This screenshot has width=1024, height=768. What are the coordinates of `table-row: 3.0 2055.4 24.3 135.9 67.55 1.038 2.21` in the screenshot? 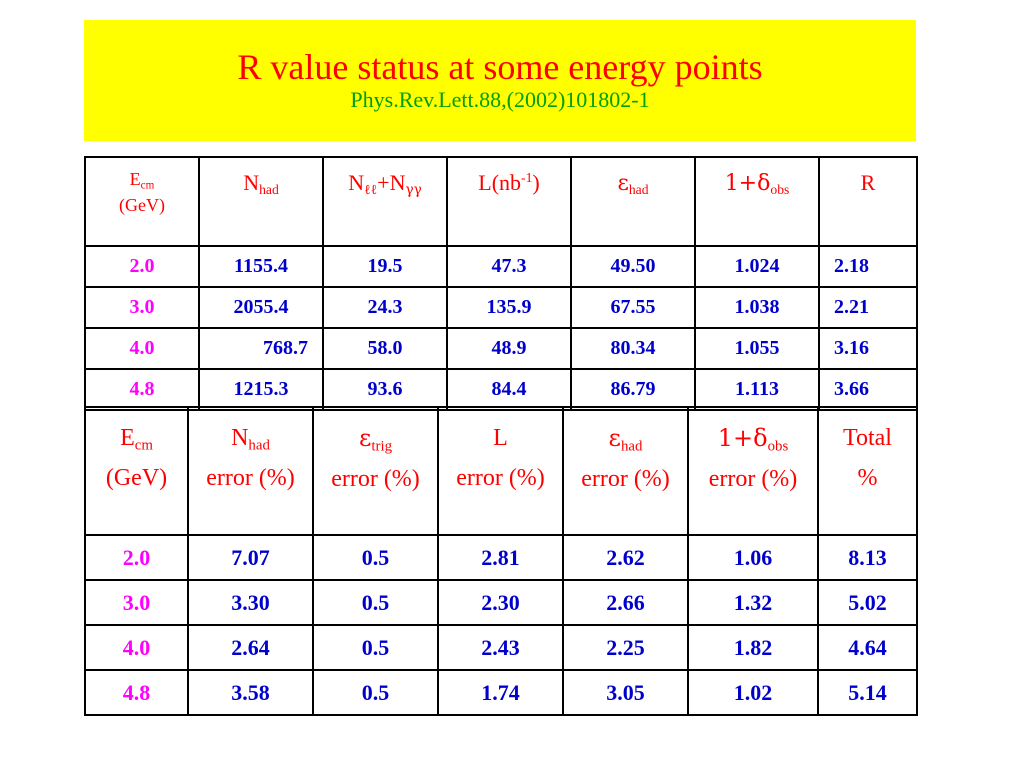 It's located at (501, 307).